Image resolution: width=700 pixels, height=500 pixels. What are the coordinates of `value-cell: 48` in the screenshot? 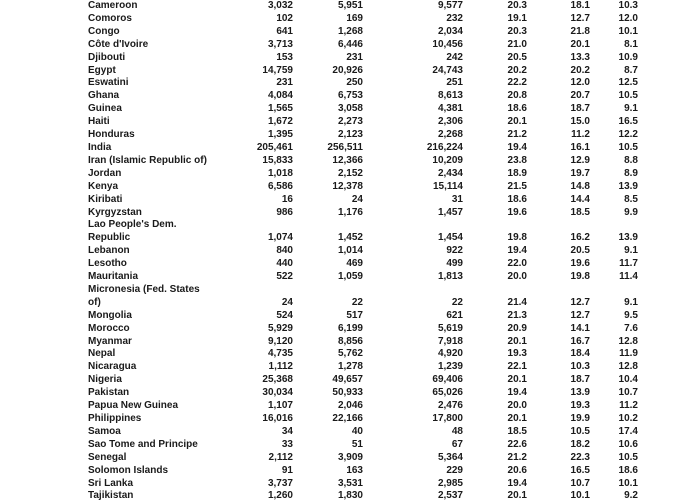 It's located at (457, 431).